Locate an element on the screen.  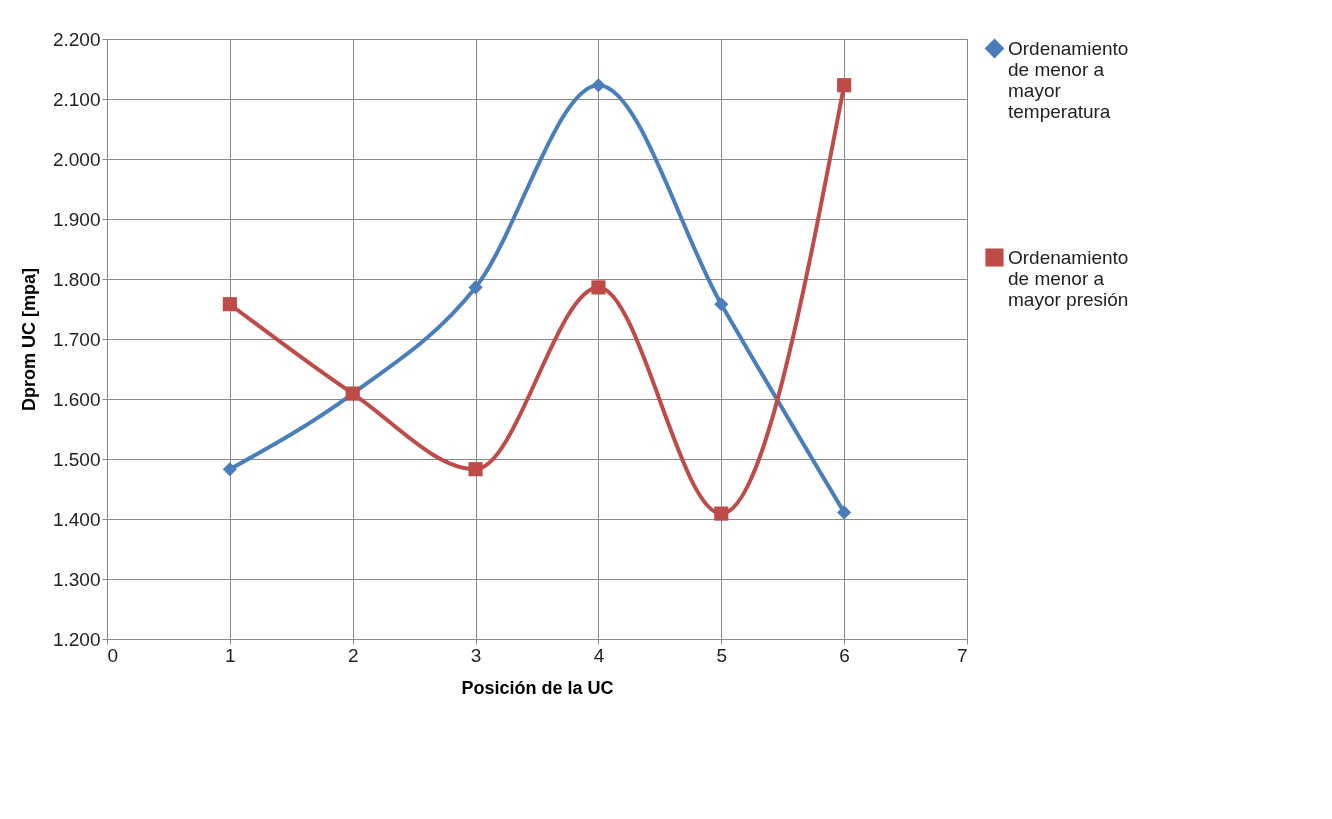
y-tick-label: 1.600 is located at coordinates (76, 399).